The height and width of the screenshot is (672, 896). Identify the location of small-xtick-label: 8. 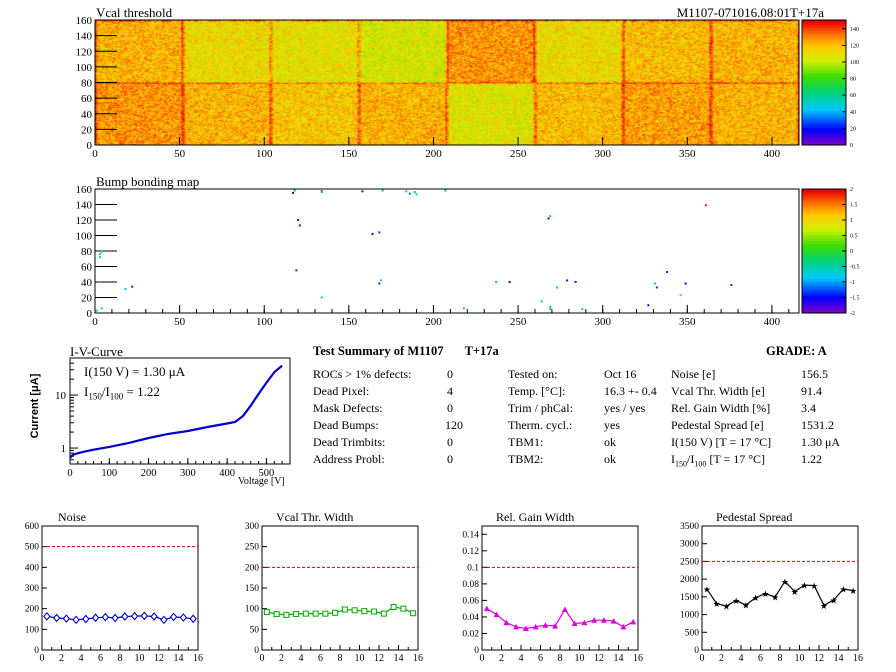
(120, 658).